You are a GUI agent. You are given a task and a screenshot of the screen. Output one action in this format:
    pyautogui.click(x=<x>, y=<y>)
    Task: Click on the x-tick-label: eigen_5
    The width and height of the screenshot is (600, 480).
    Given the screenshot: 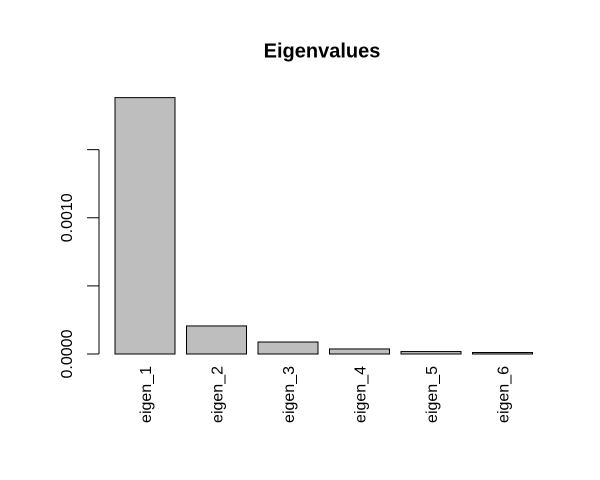 What is the action you would take?
    pyautogui.click(x=432, y=394)
    